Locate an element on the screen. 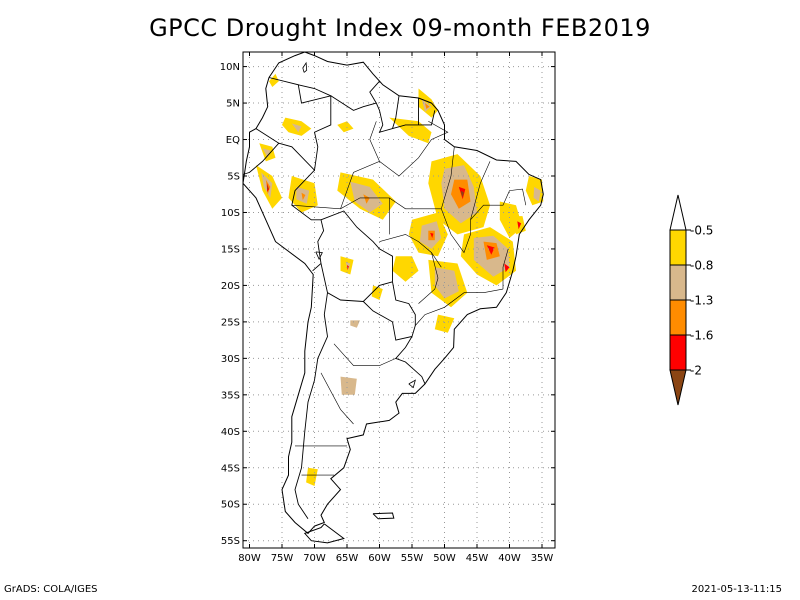 The width and height of the screenshot is (800, 600). lon-tick-label-1: 75W is located at coordinates (282, 558).